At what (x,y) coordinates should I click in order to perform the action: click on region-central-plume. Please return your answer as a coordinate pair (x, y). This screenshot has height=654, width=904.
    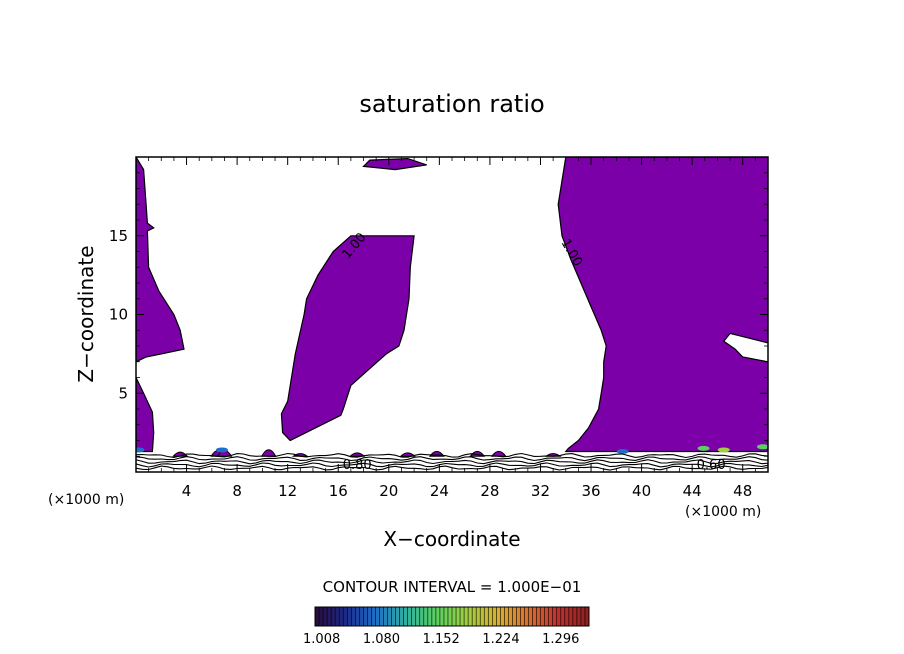
    Looking at the image, I should click on (347, 338).